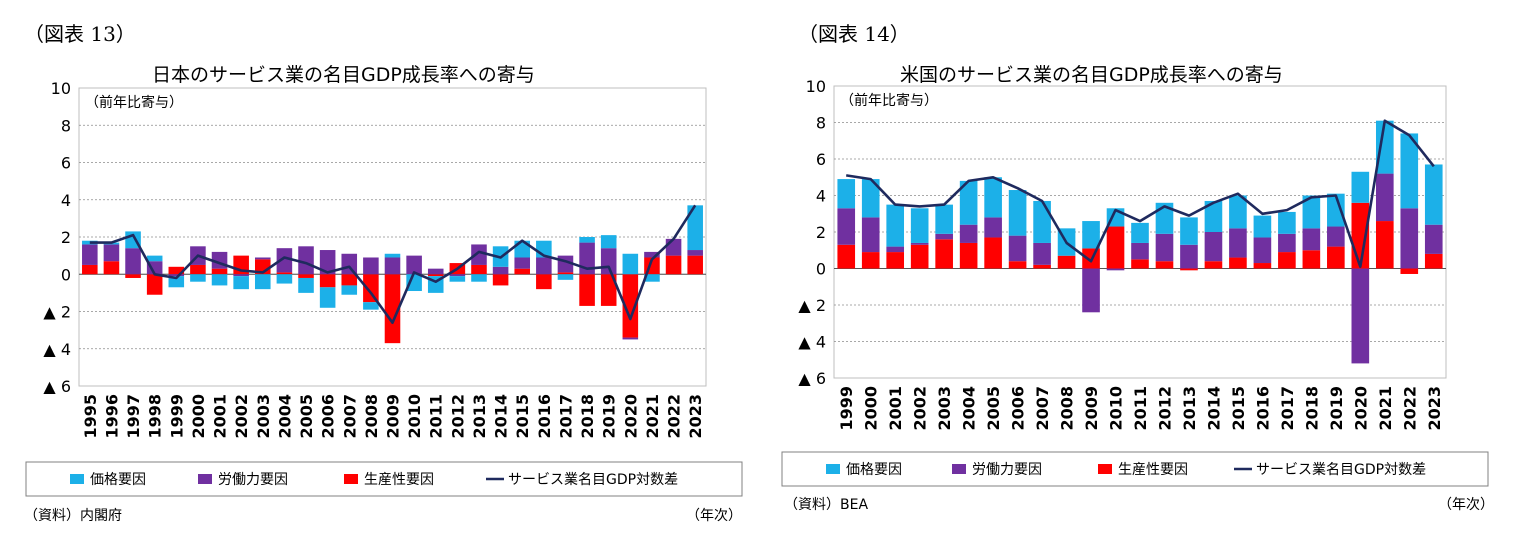 Image resolution: width=1516 pixels, height=556 pixels. What do you see at coordinates (1262, 408) in the screenshot?
I see `x-tick-label: 2016` at bounding box center [1262, 408].